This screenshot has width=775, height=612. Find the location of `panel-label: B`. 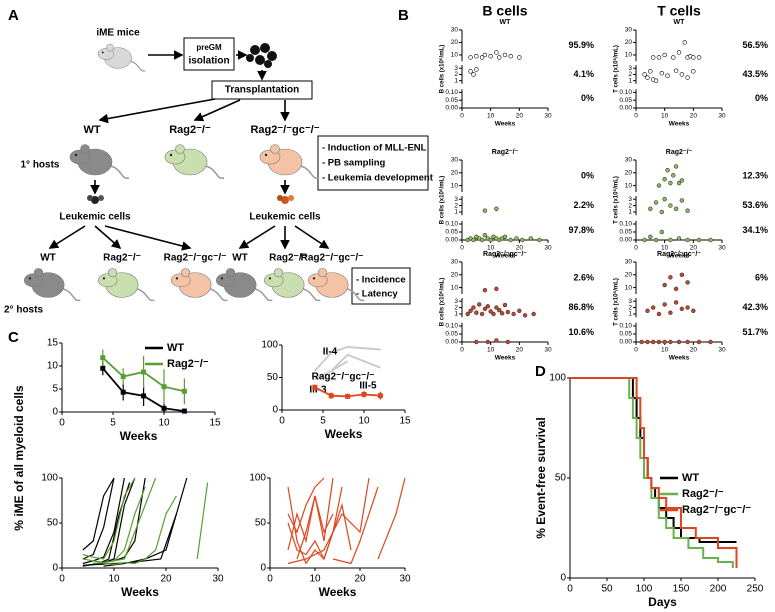

panel-label: B is located at coordinates (403, 15).